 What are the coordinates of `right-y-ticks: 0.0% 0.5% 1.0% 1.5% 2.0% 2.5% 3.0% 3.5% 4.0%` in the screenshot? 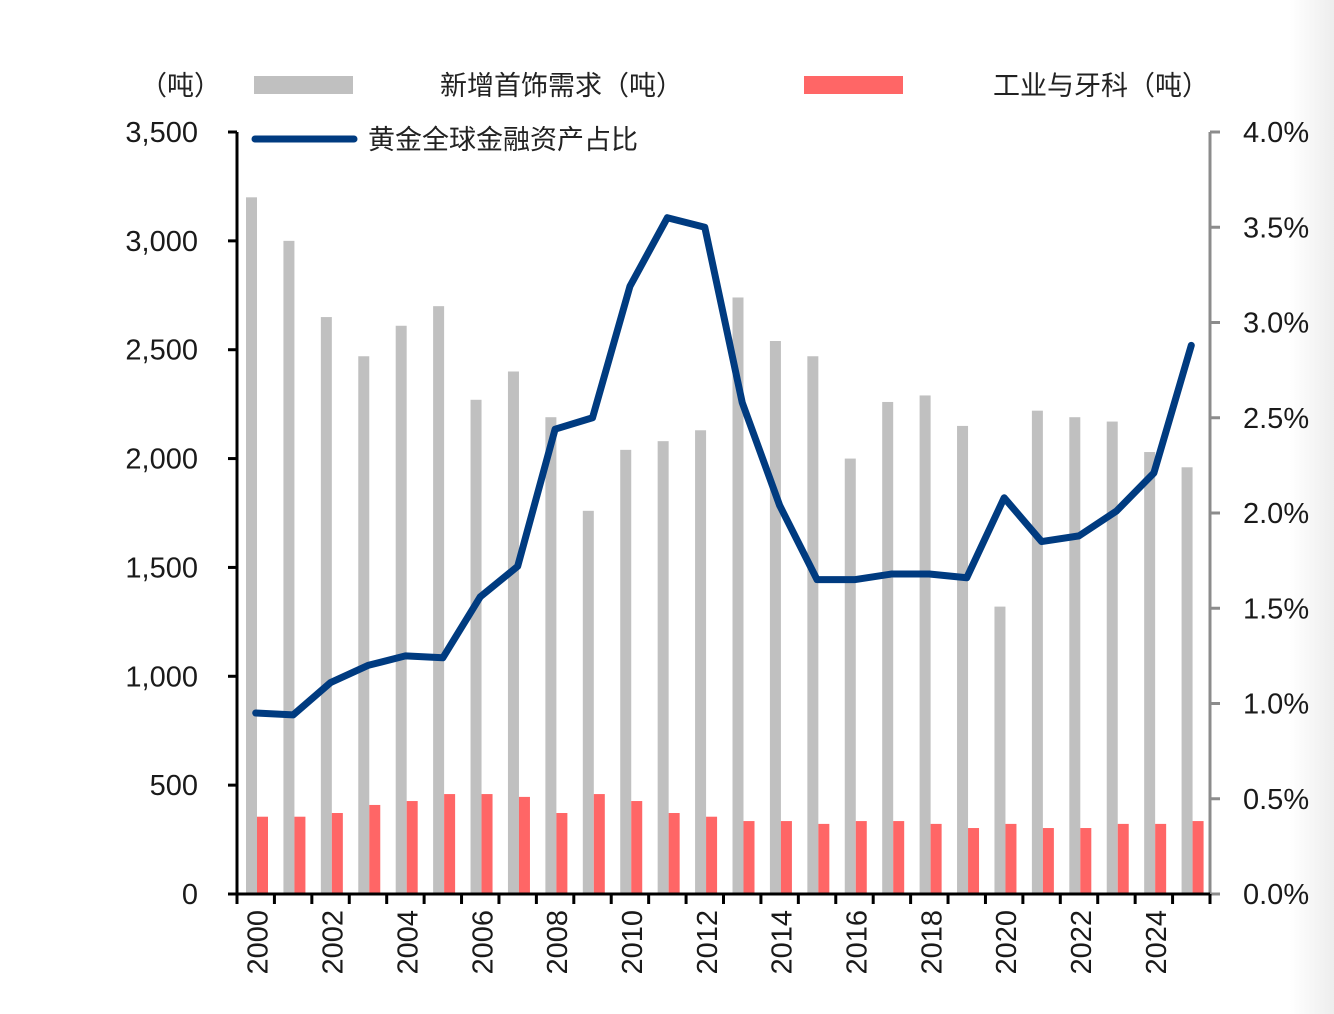 It's located at (1259, 514).